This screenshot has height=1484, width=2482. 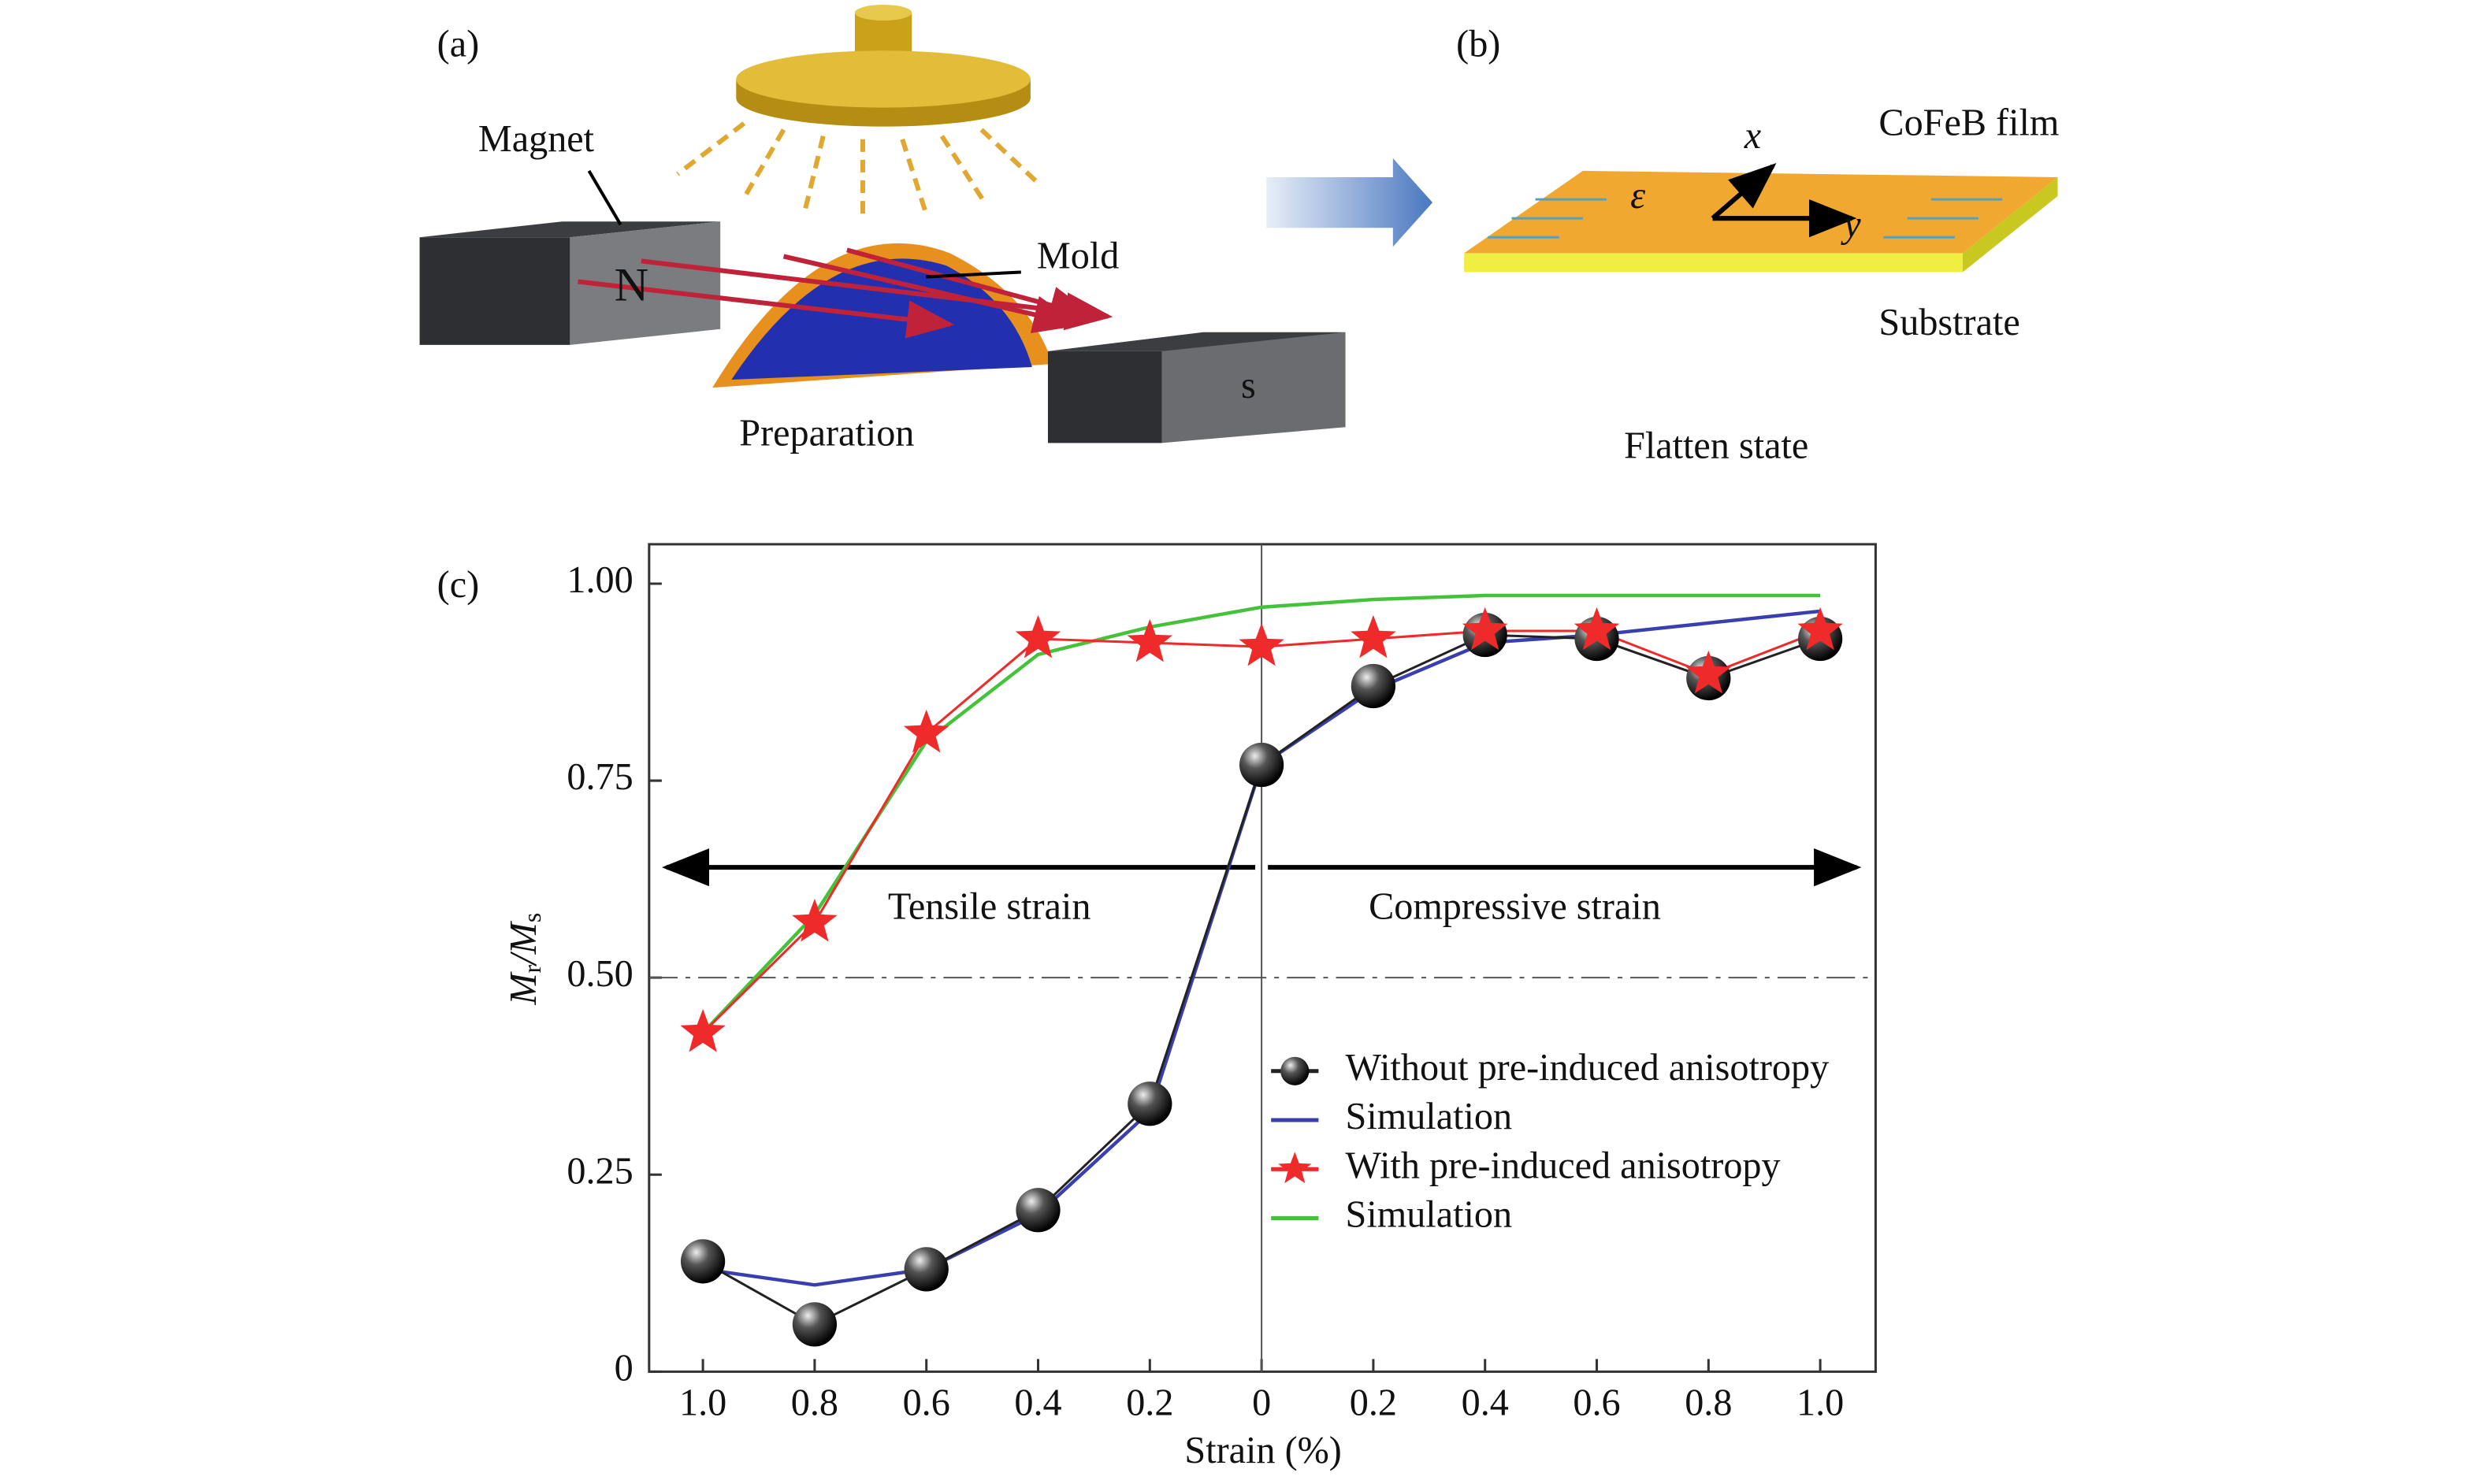 What do you see at coordinates (826, 433) in the screenshot?
I see `caption: Preparation` at bounding box center [826, 433].